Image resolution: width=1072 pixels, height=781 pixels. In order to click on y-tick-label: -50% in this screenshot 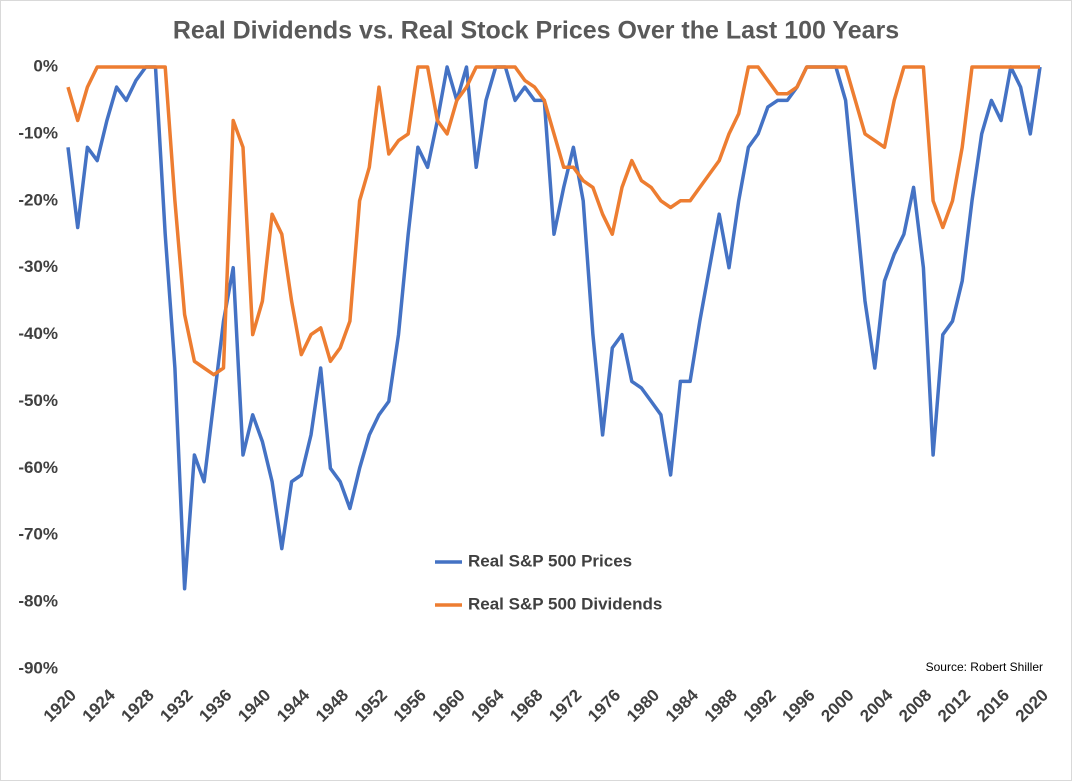, I will do `click(38, 400)`.